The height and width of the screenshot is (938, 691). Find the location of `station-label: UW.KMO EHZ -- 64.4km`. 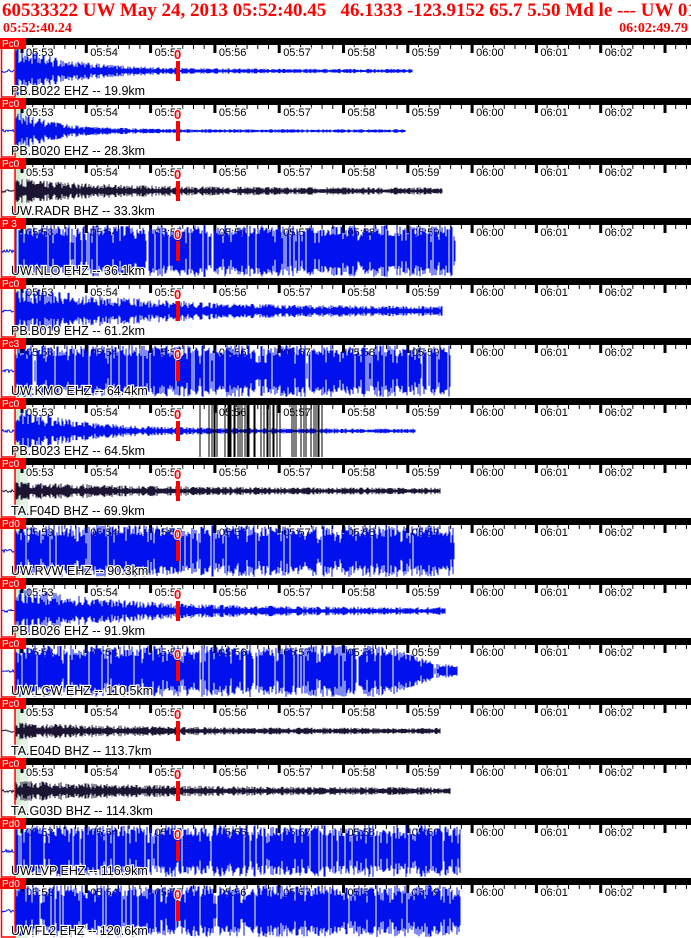

station-label: UW.KMO EHZ -- 64.4km is located at coordinates (79, 390).